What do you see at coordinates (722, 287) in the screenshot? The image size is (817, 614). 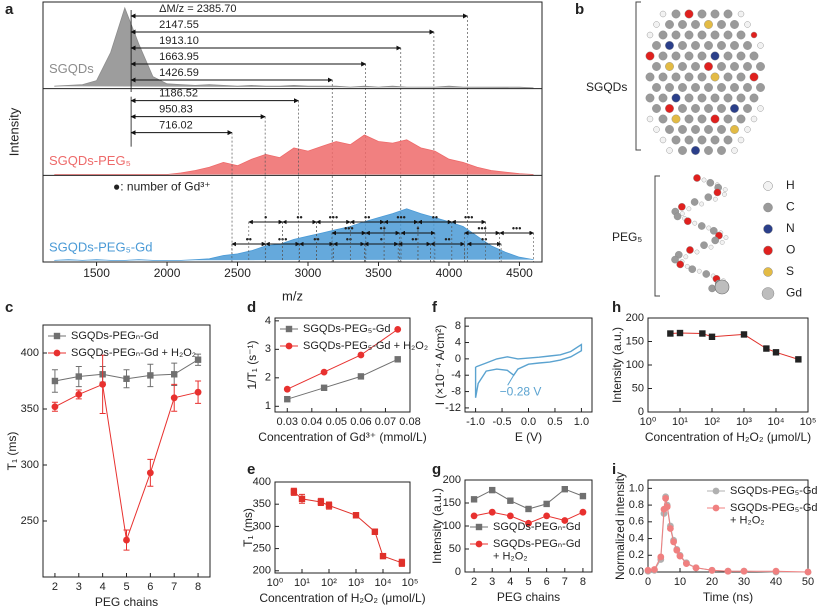 I see `atom-gd` at bounding box center [722, 287].